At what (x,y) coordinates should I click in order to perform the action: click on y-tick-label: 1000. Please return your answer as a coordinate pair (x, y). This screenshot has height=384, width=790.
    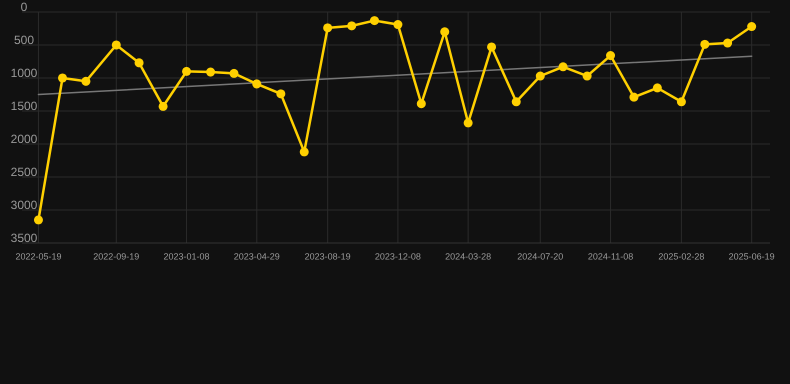
    Looking at the image, I should click on (24, 73).